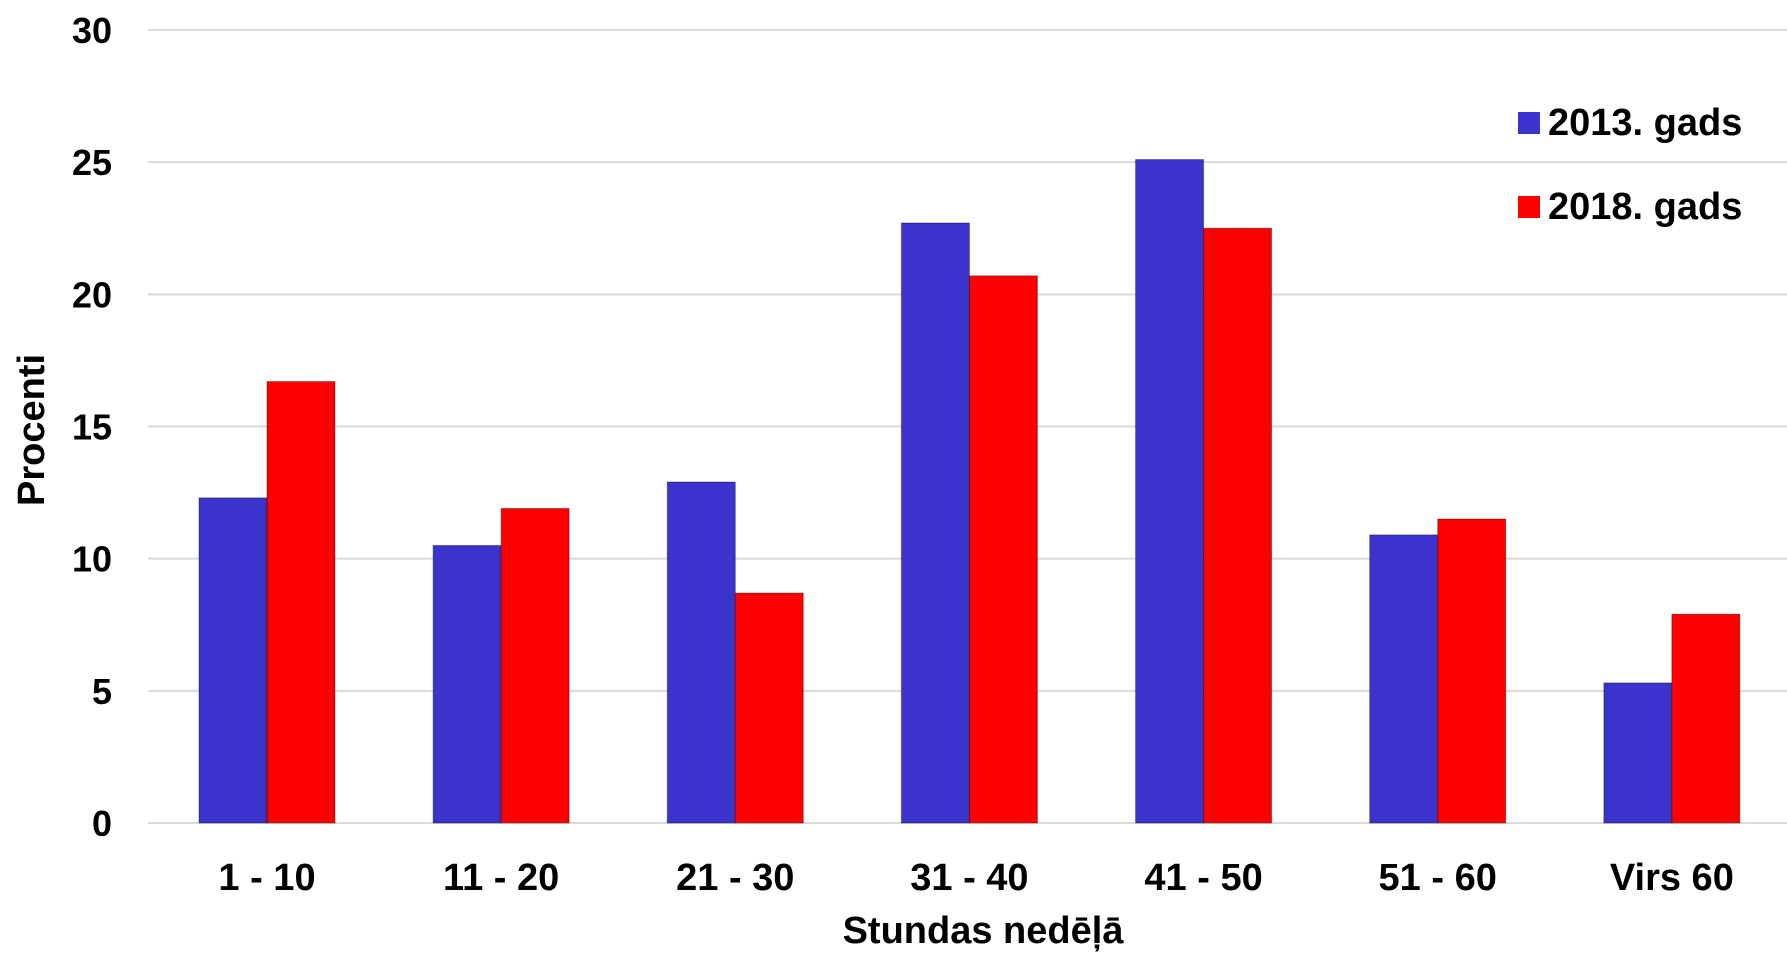  Describe the element at coordinates (102, 691) in the screenshot. I see `y-tick-label: 5` at that location.